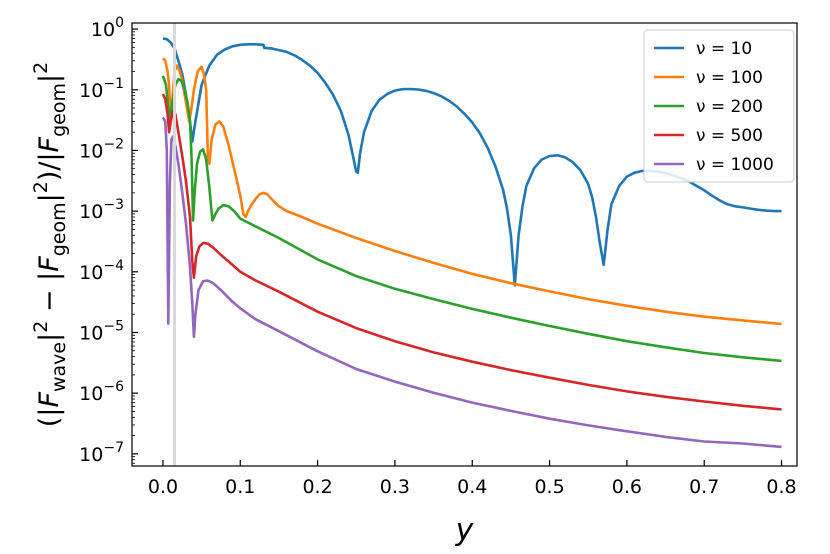 Image resolution: width=830 pixels, height=554 pixels. Describe the element at coordinates (472, 487) in the screenshot. I see `x-tick-label: 0.4` at that location.